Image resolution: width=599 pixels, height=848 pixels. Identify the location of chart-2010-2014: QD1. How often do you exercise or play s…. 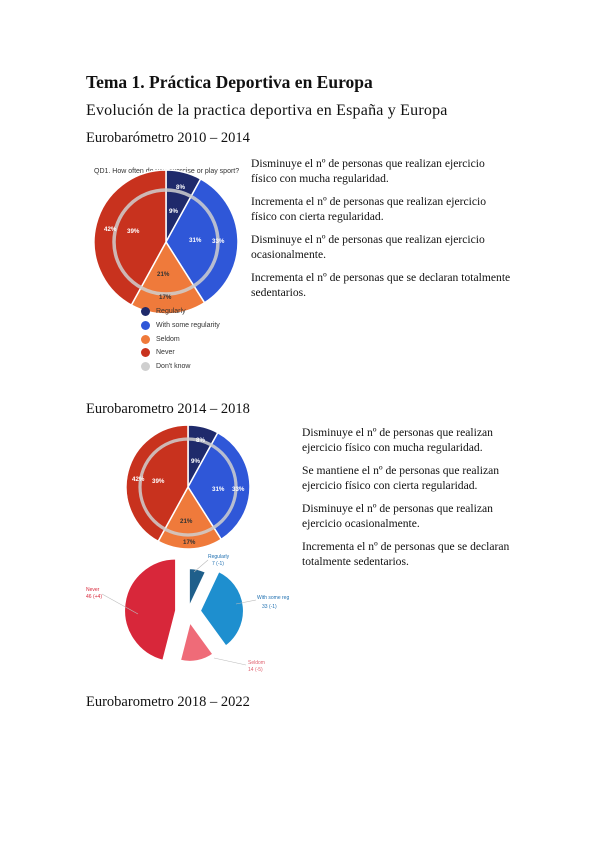
(166, 270).